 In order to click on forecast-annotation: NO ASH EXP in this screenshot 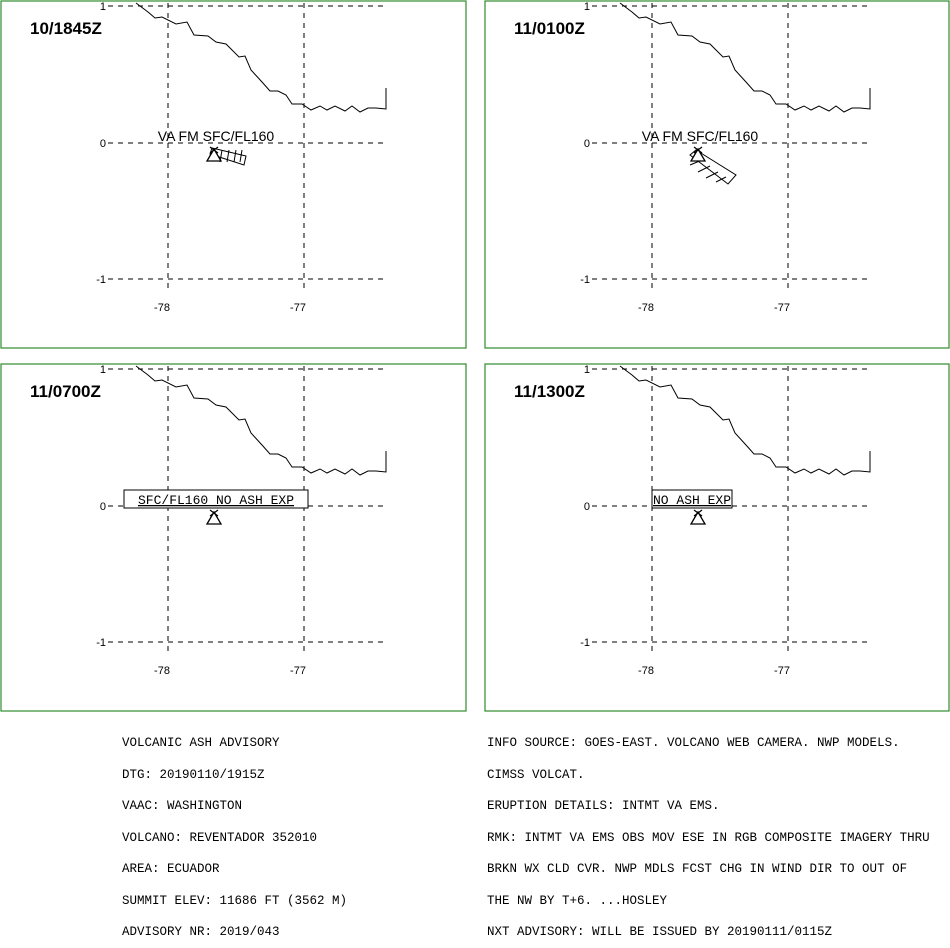, I will do `click(692, 500)`.